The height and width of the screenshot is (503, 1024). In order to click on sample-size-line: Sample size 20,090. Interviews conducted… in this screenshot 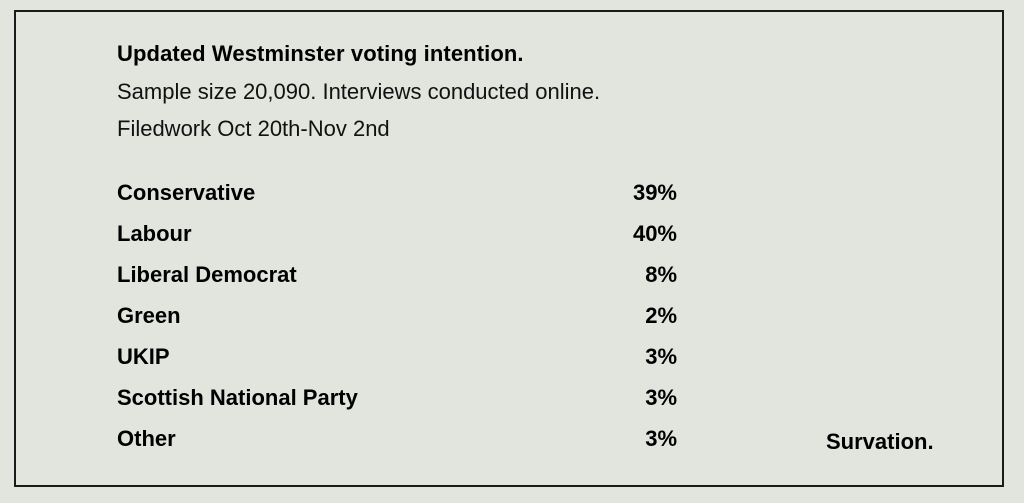, I will do `click(359, 91)`.